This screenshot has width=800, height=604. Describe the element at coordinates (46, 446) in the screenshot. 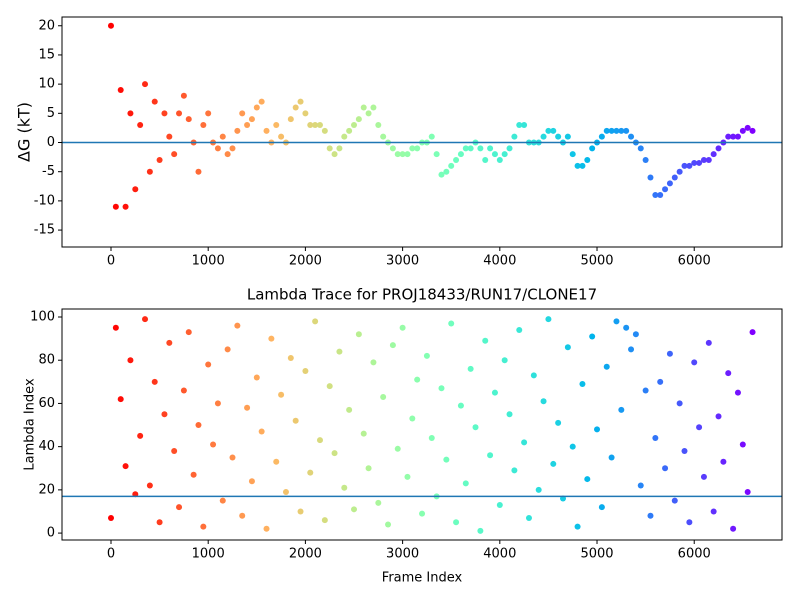

I see `y-tick-label: 40` at that location.